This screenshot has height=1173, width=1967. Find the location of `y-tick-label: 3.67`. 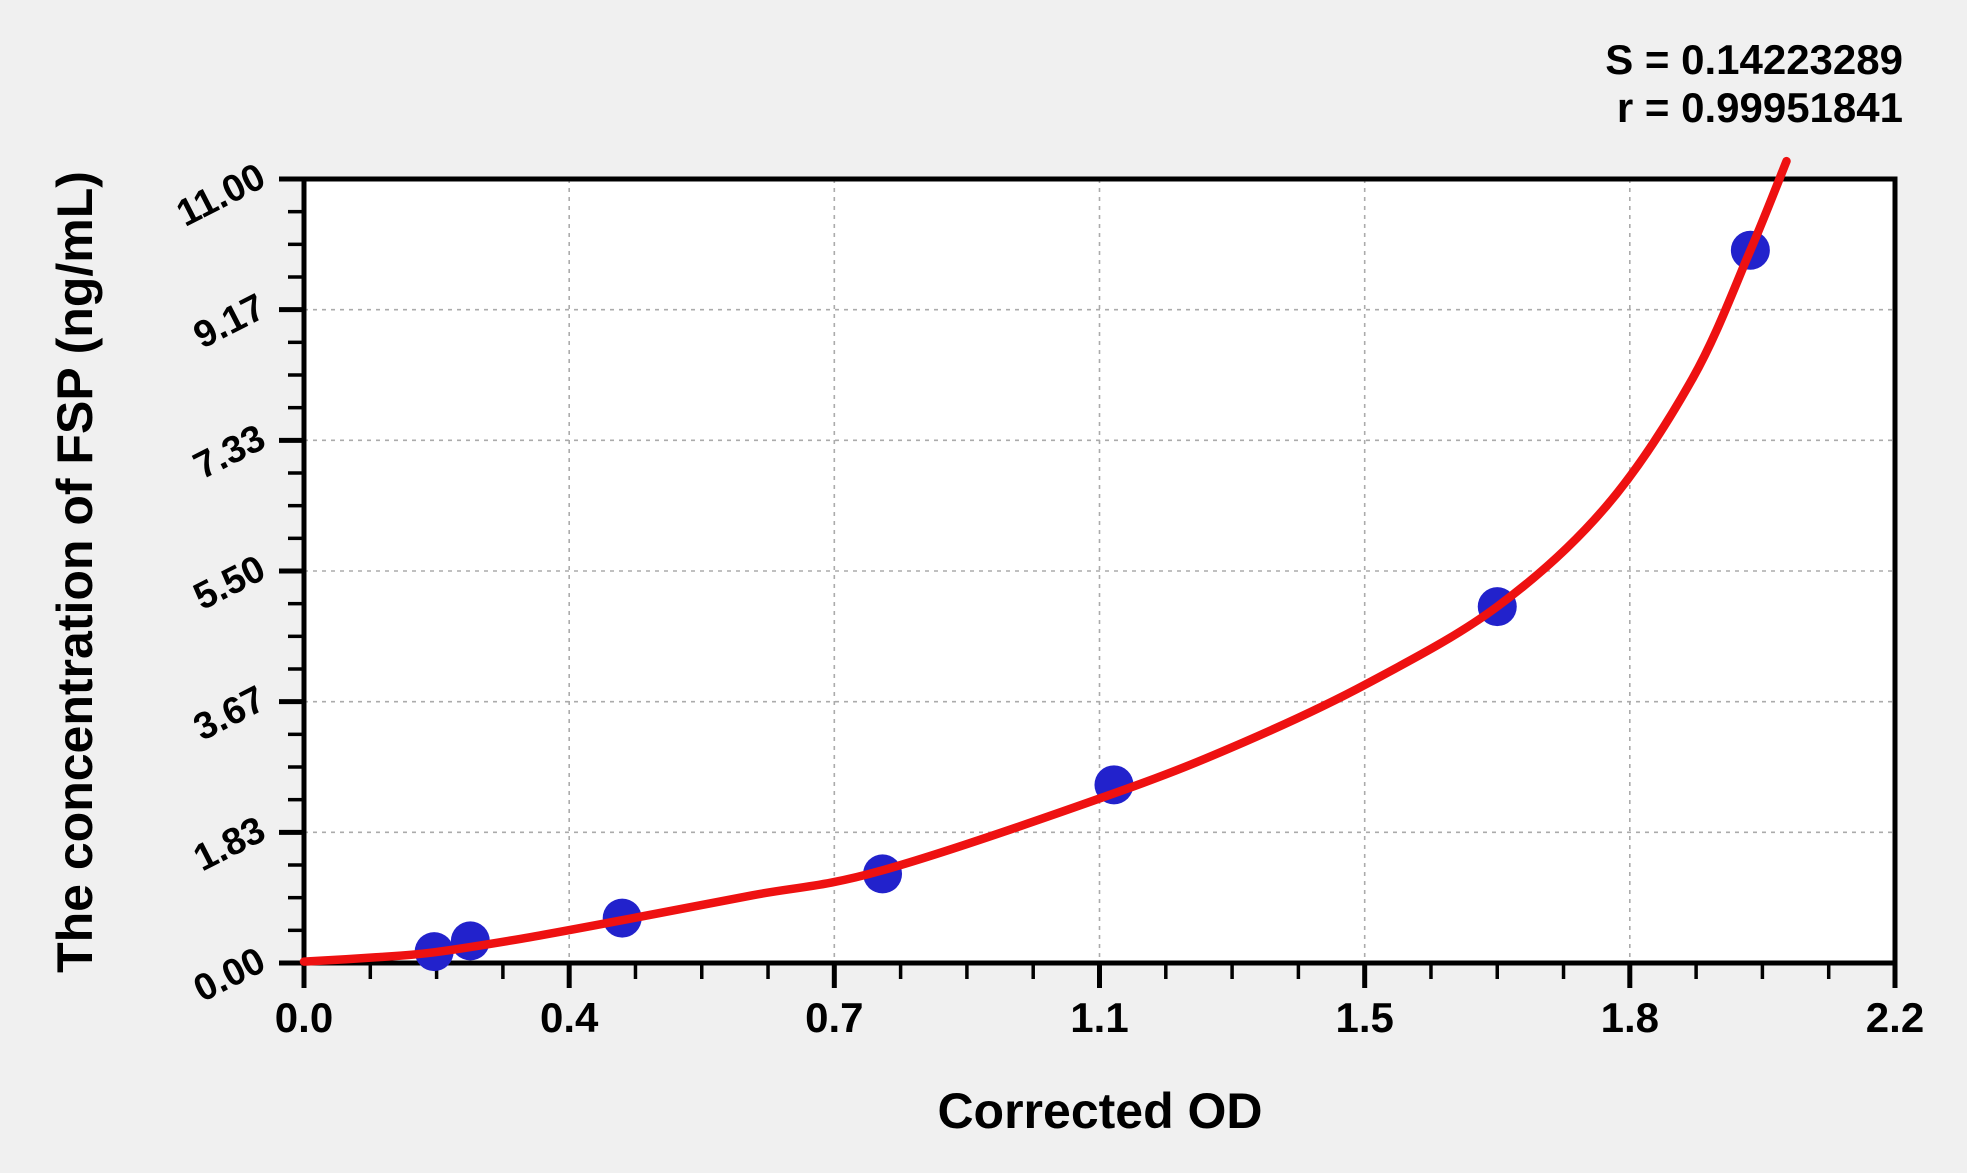

y-tick-label: 3.67 is located at coordinates (229, 713).